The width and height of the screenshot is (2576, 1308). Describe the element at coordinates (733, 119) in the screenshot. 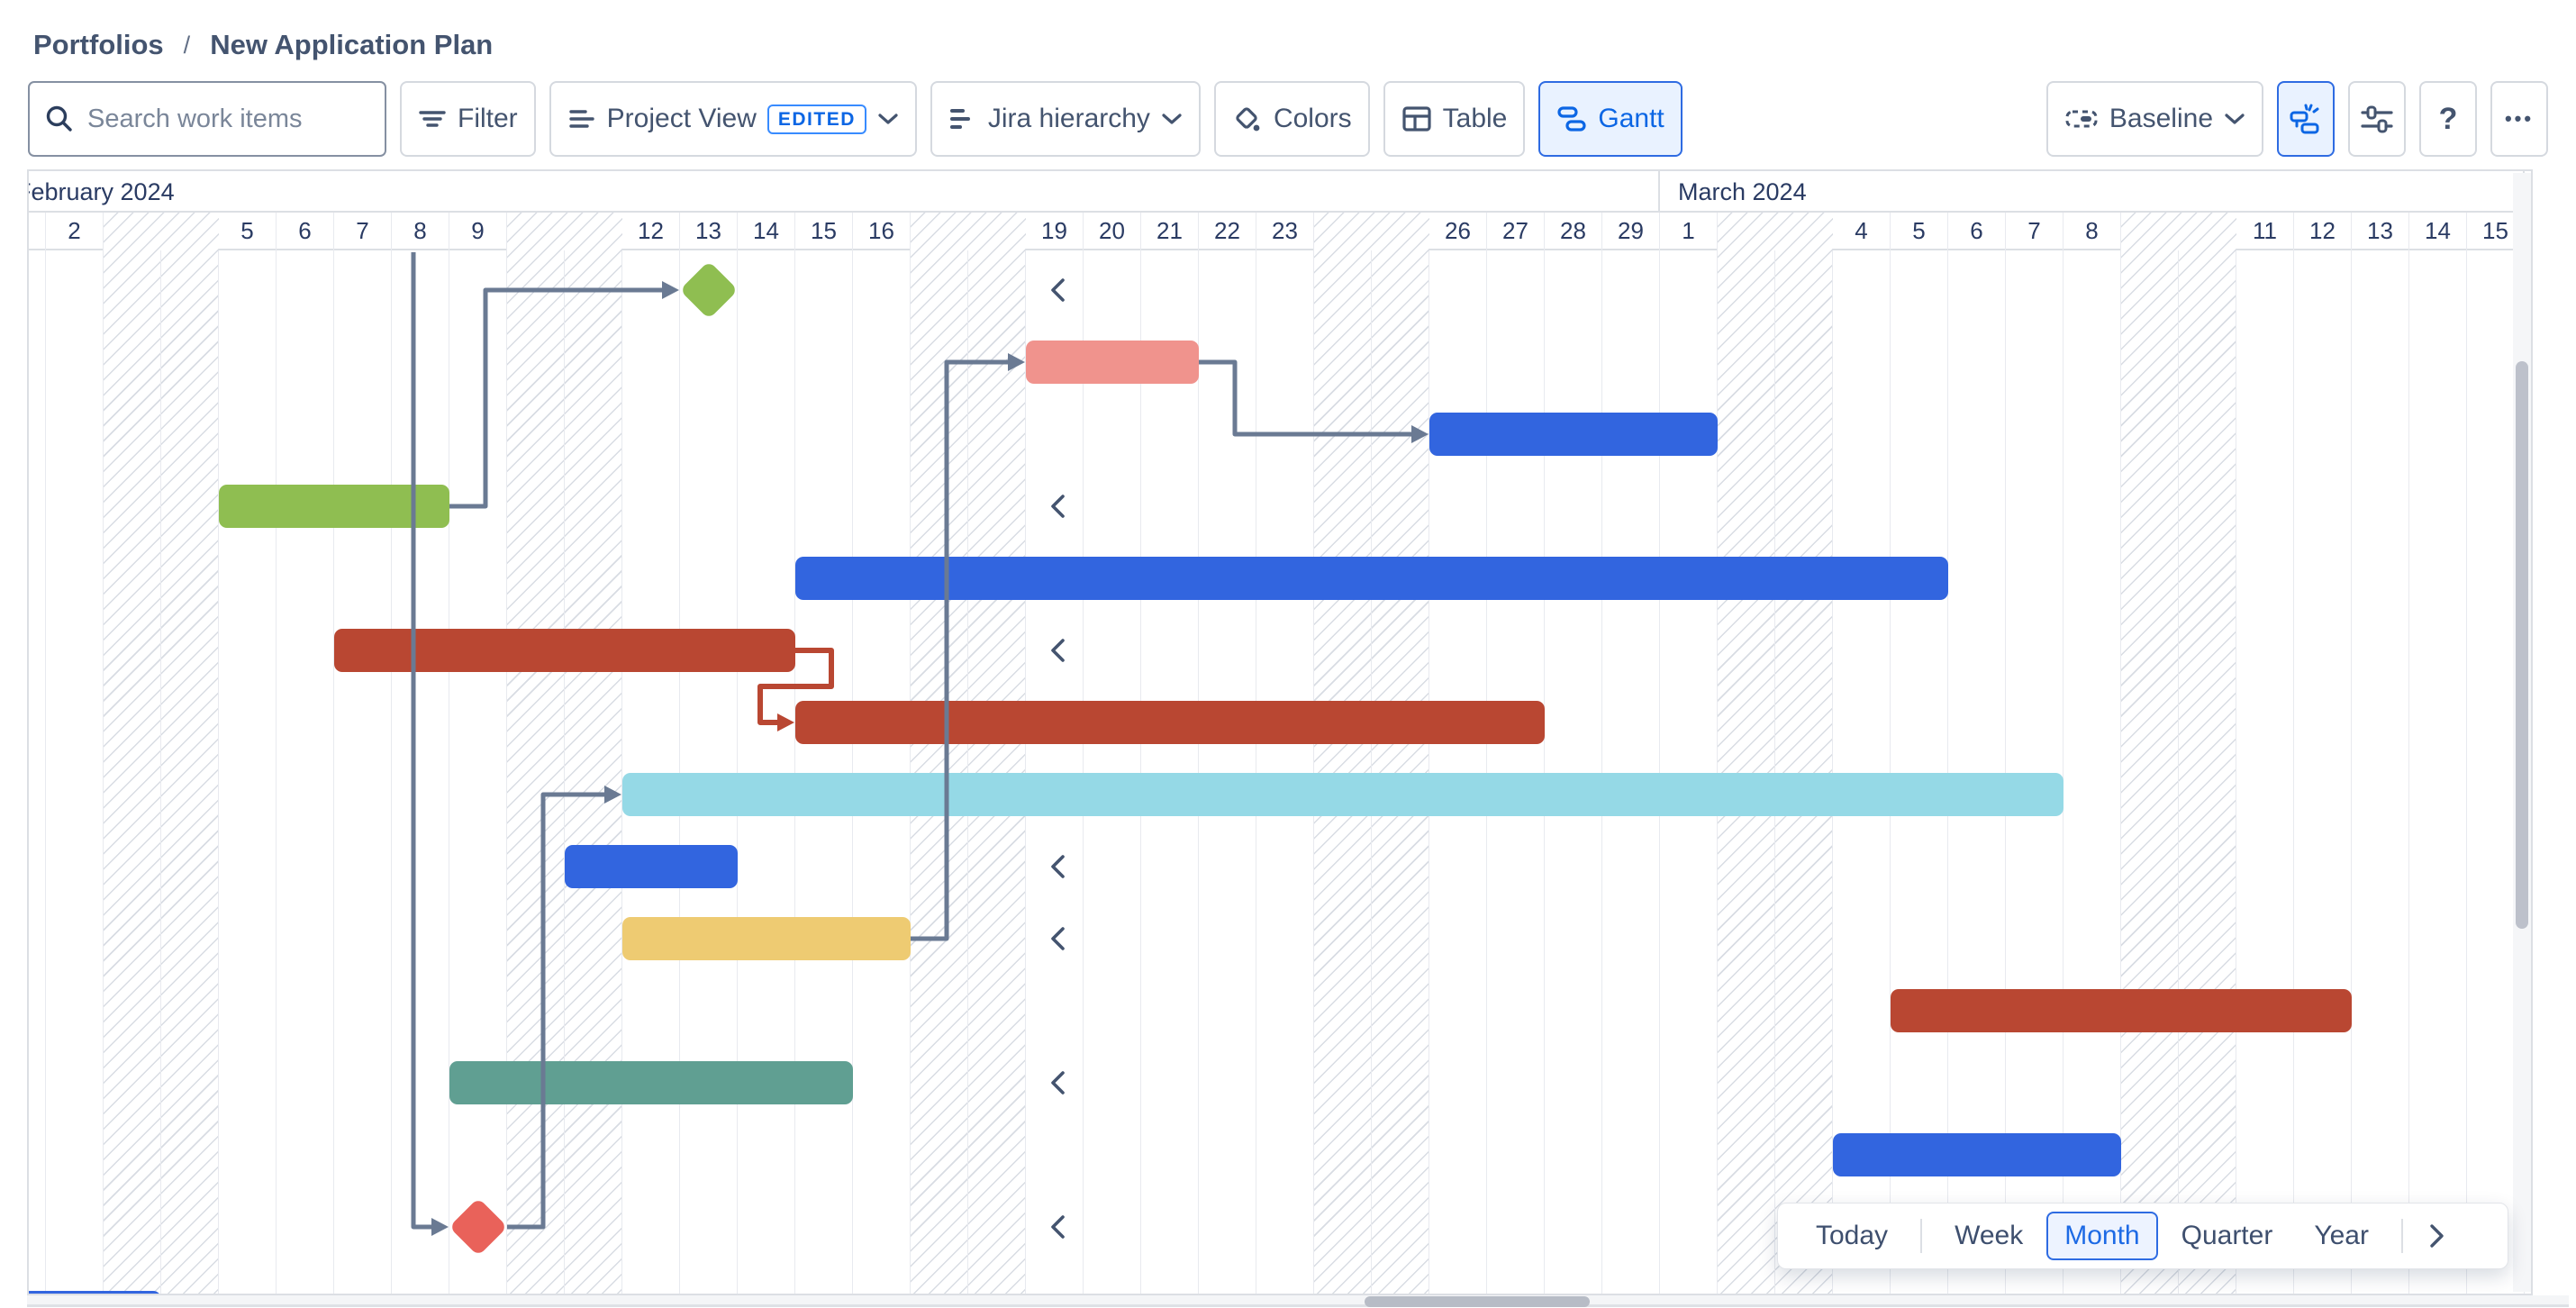

I see `project-view-button: Project View EDITED` at that location.